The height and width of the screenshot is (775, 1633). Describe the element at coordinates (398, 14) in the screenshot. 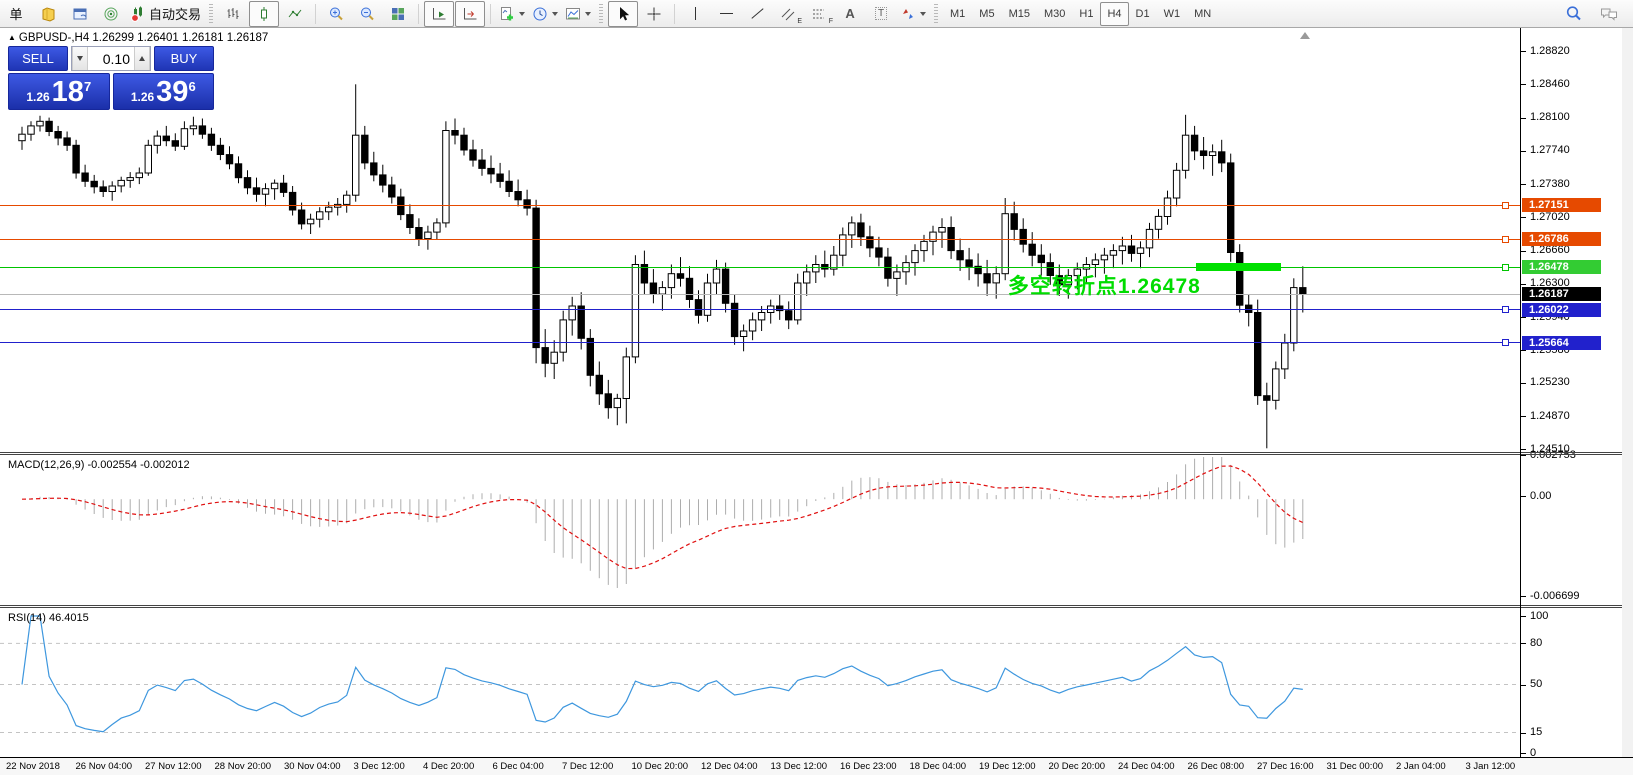

I see `tile-windows-button` at that location.